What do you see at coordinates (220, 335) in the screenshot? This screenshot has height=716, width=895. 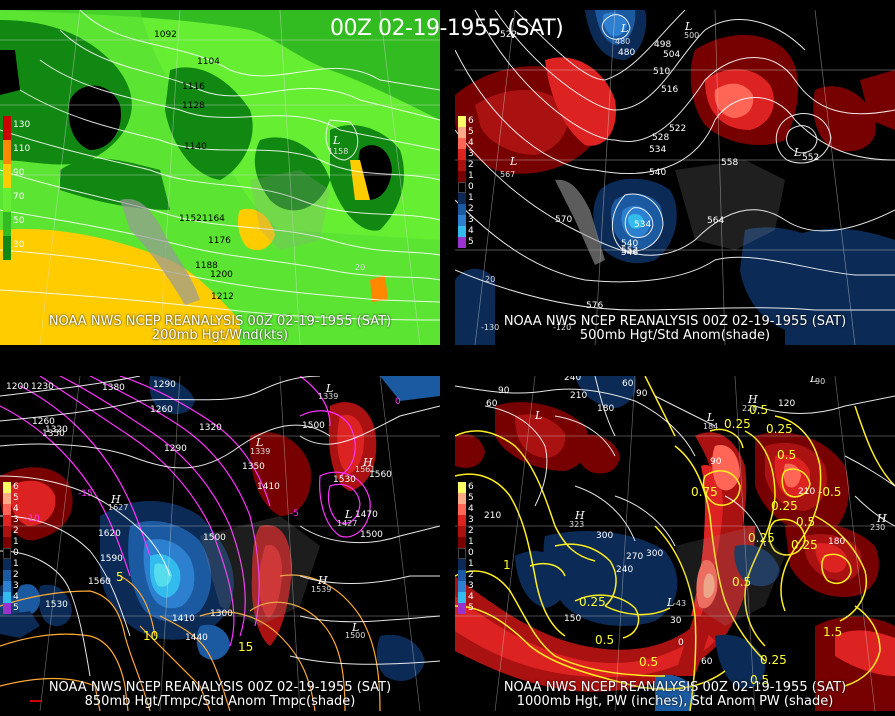 I see `caption-field-200mb: 200mb Hgt/Wnd(kts)` at bounding box center [220, 335].